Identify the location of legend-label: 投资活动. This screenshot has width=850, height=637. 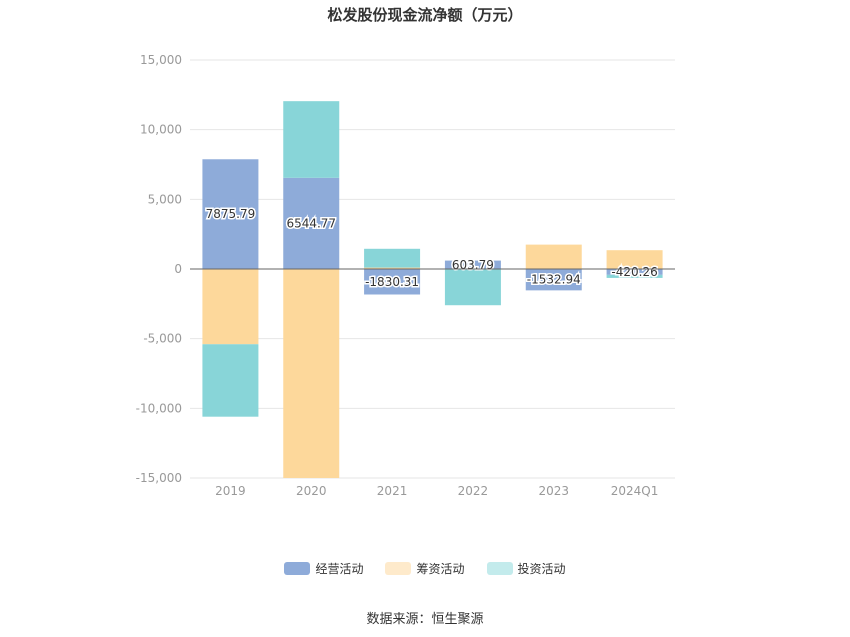
(541, 569).